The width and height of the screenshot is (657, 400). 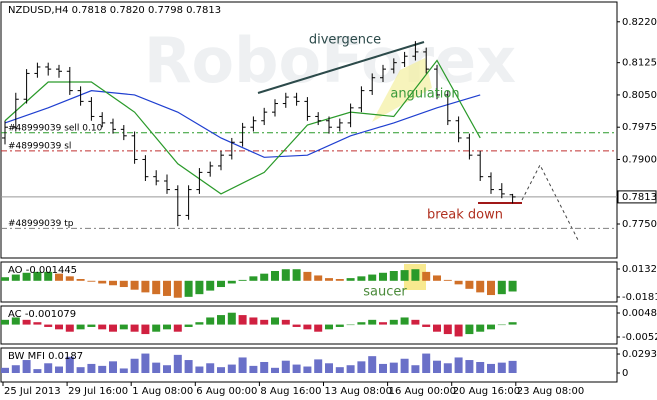 What do you see at coordinates (639, 297) in the screenshot?
I see `y-tick-label: -0.01819` at bounding box center [639, 297].